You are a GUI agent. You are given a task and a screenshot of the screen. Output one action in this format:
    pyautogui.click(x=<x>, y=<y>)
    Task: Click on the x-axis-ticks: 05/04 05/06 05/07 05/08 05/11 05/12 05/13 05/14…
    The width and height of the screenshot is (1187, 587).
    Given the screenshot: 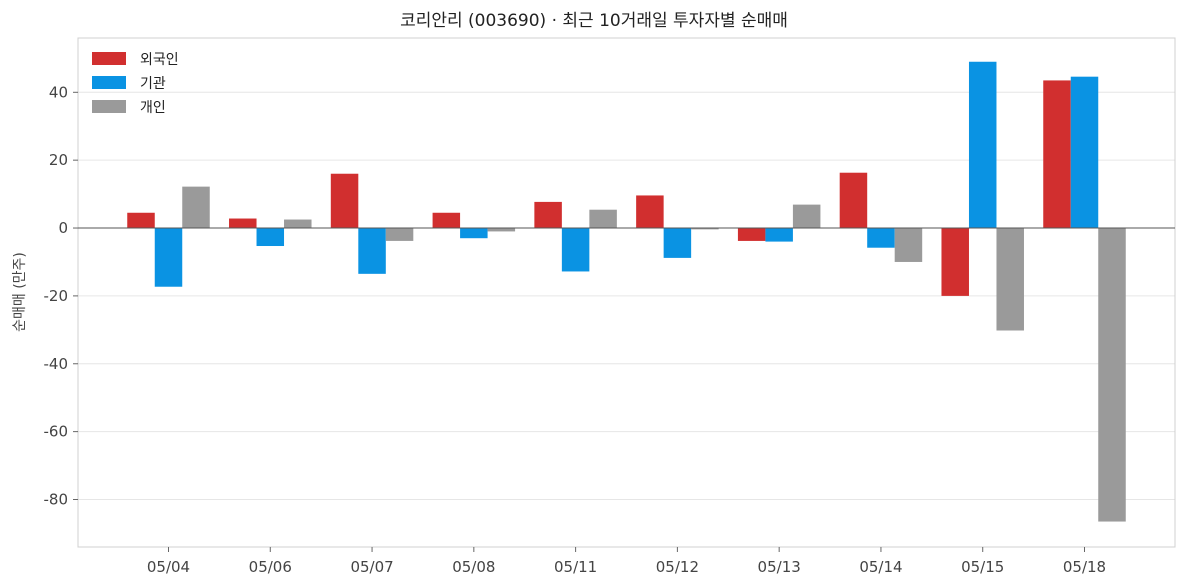 What is the action you would take?
    pyautogui.click(x=626, y=561)
    